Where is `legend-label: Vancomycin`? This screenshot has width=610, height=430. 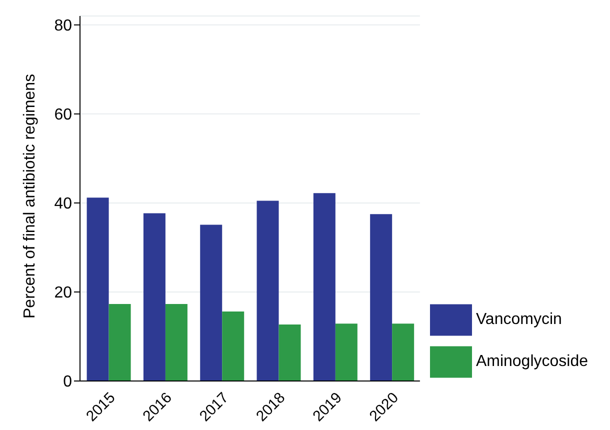
legend-label: Vancomycin is located at coordinates (519, 319).